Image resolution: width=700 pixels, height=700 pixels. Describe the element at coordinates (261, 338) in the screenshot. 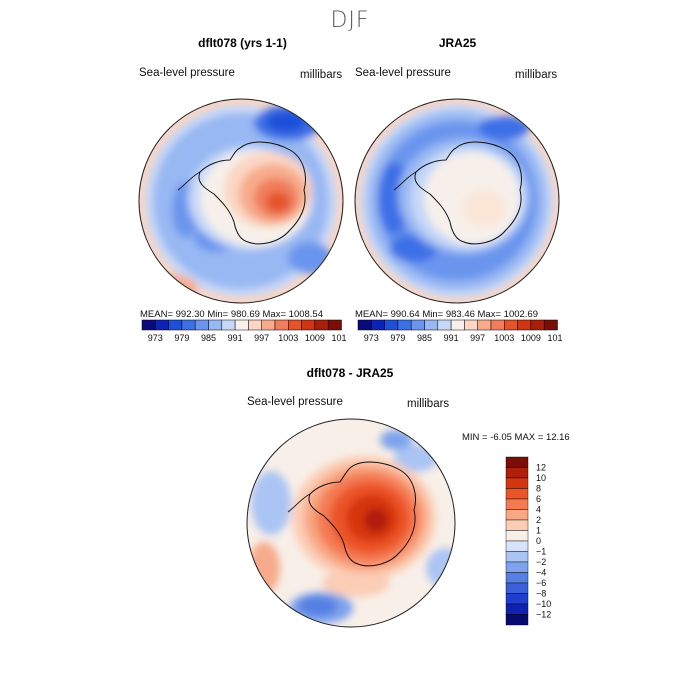

I see `left-colorbar-tick-label: 997` at that location.